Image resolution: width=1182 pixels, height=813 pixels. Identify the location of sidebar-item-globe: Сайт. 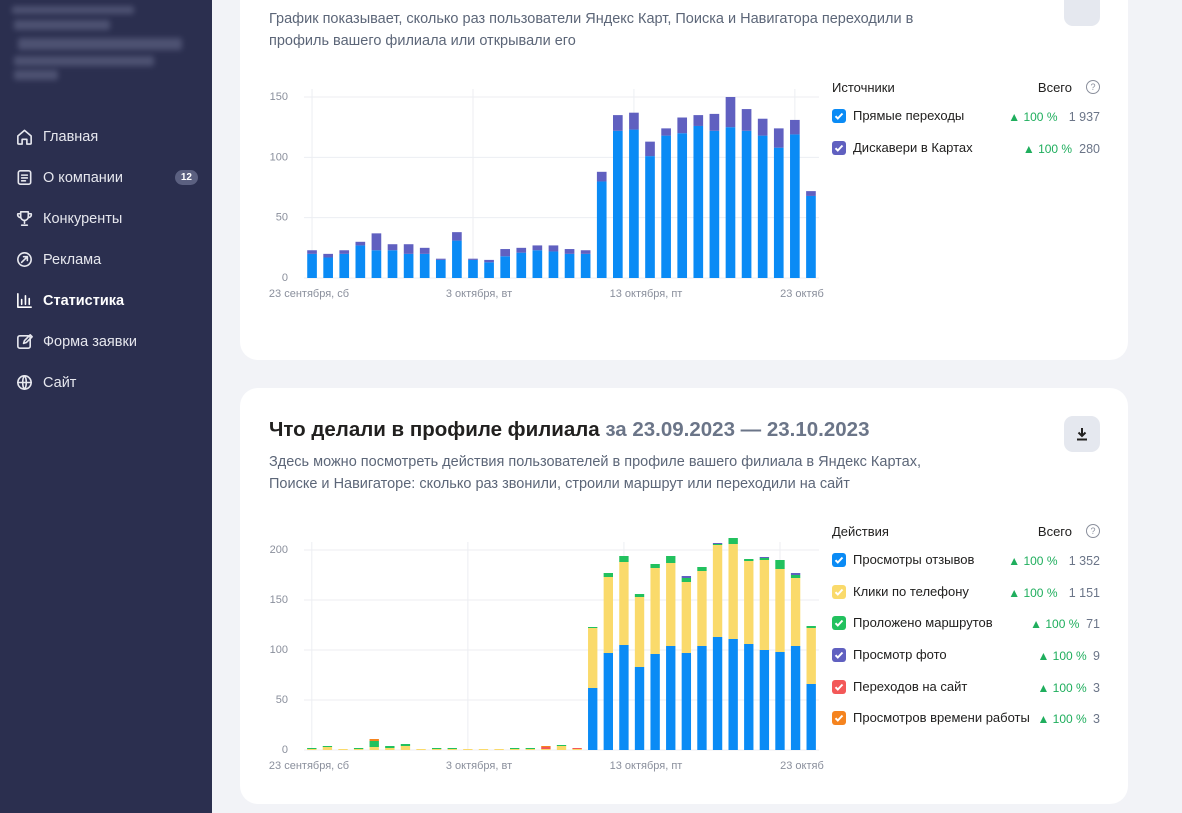
(106, 382).